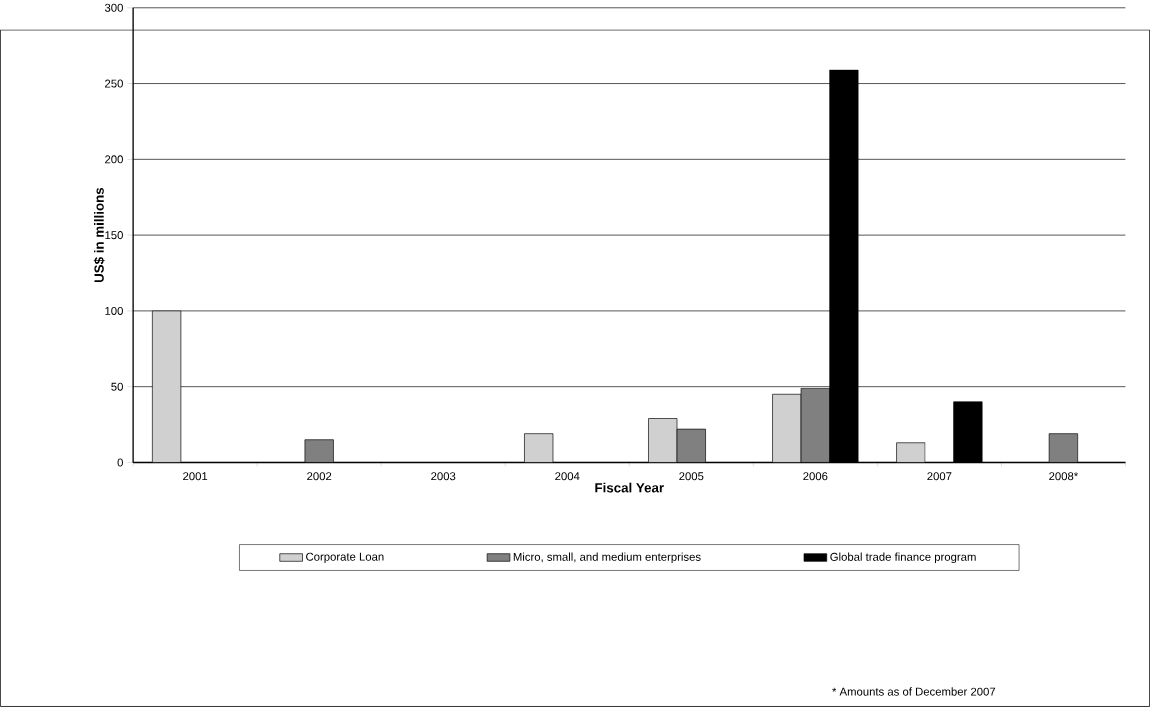 The height and width of the screenshot is (707, 1150). What do you see at coordinates (443, 476) in the screenshot?
I see `x-tick-label: 2003` at bounding box center [443, 476].